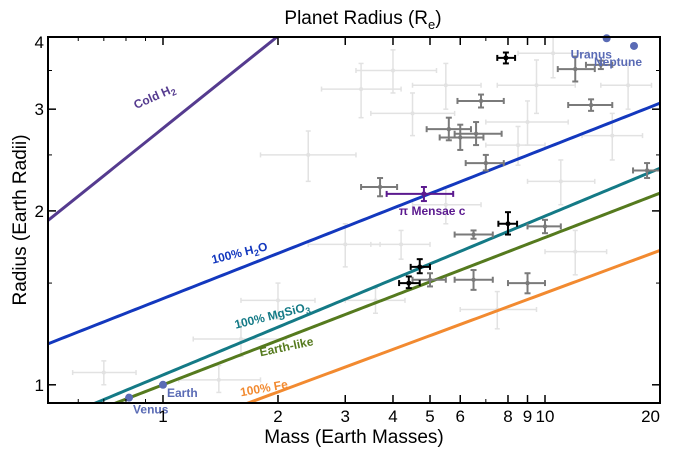  I want to click on curve-label-main: 100% H, so click(232, 255).